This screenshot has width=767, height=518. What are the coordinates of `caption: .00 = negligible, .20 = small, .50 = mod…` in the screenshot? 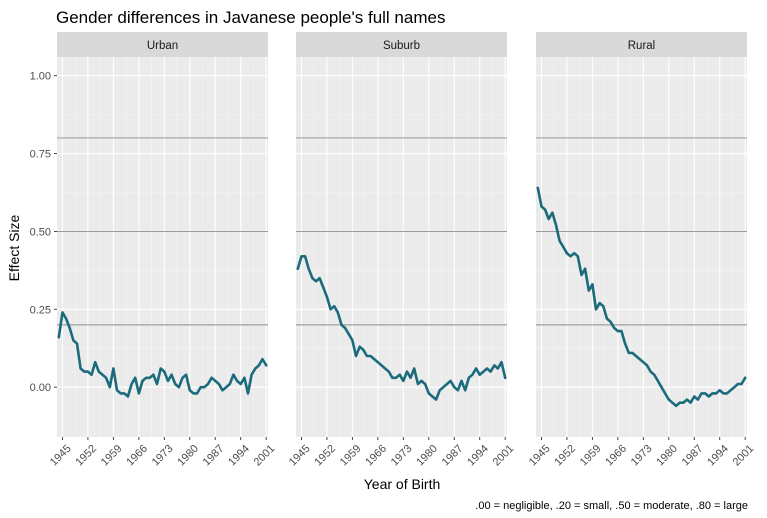 It's located at (611, 506).